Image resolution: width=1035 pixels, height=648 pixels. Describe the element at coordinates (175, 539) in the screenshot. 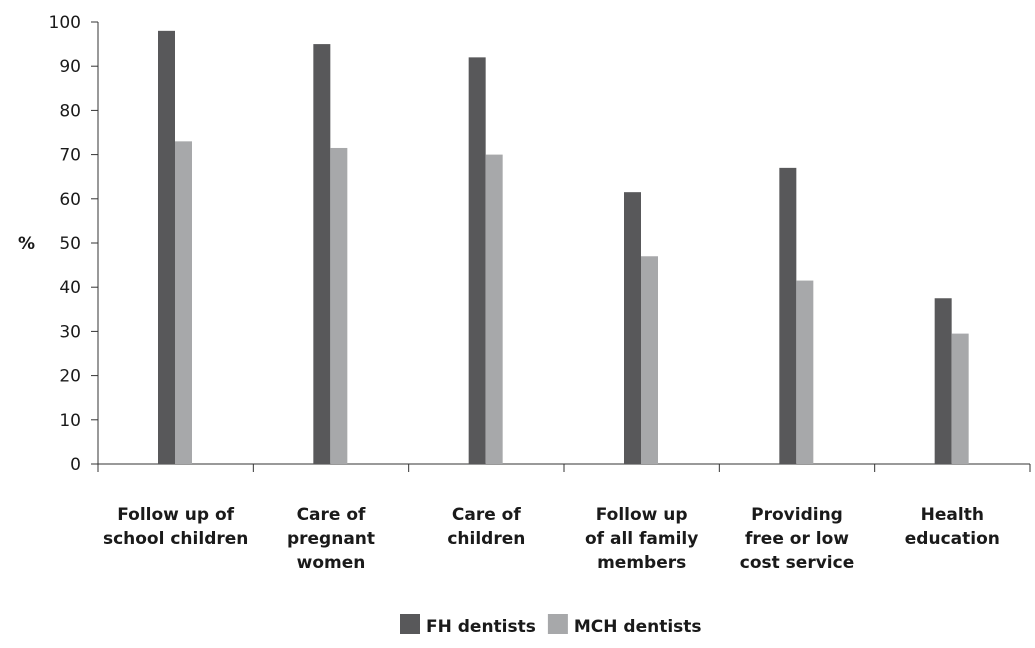

I see `category-label: school children` at that location.